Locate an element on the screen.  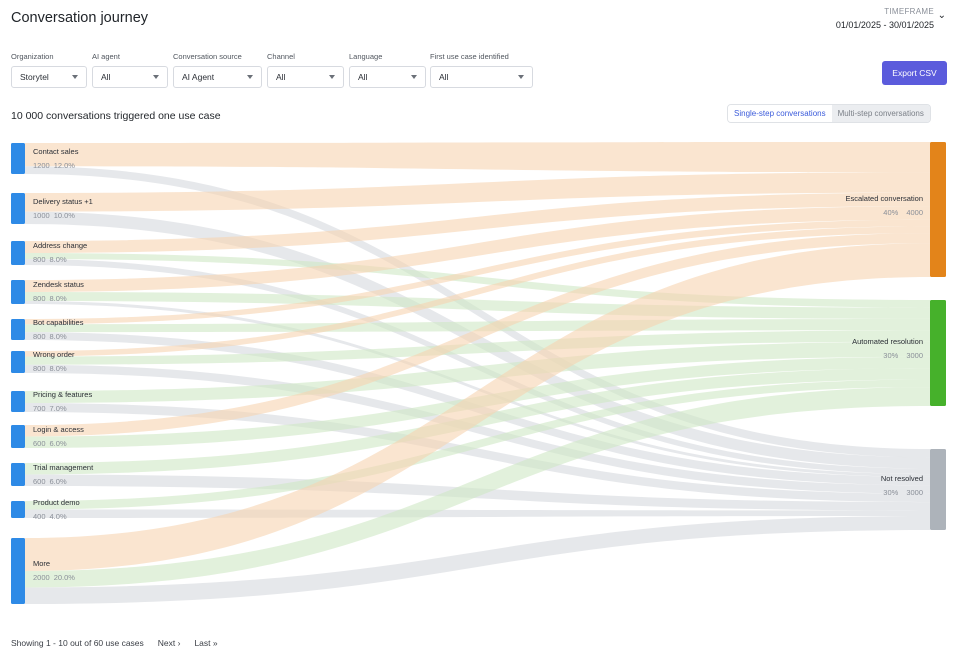
node-values: 30% 3000 is located at coordinates (899, 492).